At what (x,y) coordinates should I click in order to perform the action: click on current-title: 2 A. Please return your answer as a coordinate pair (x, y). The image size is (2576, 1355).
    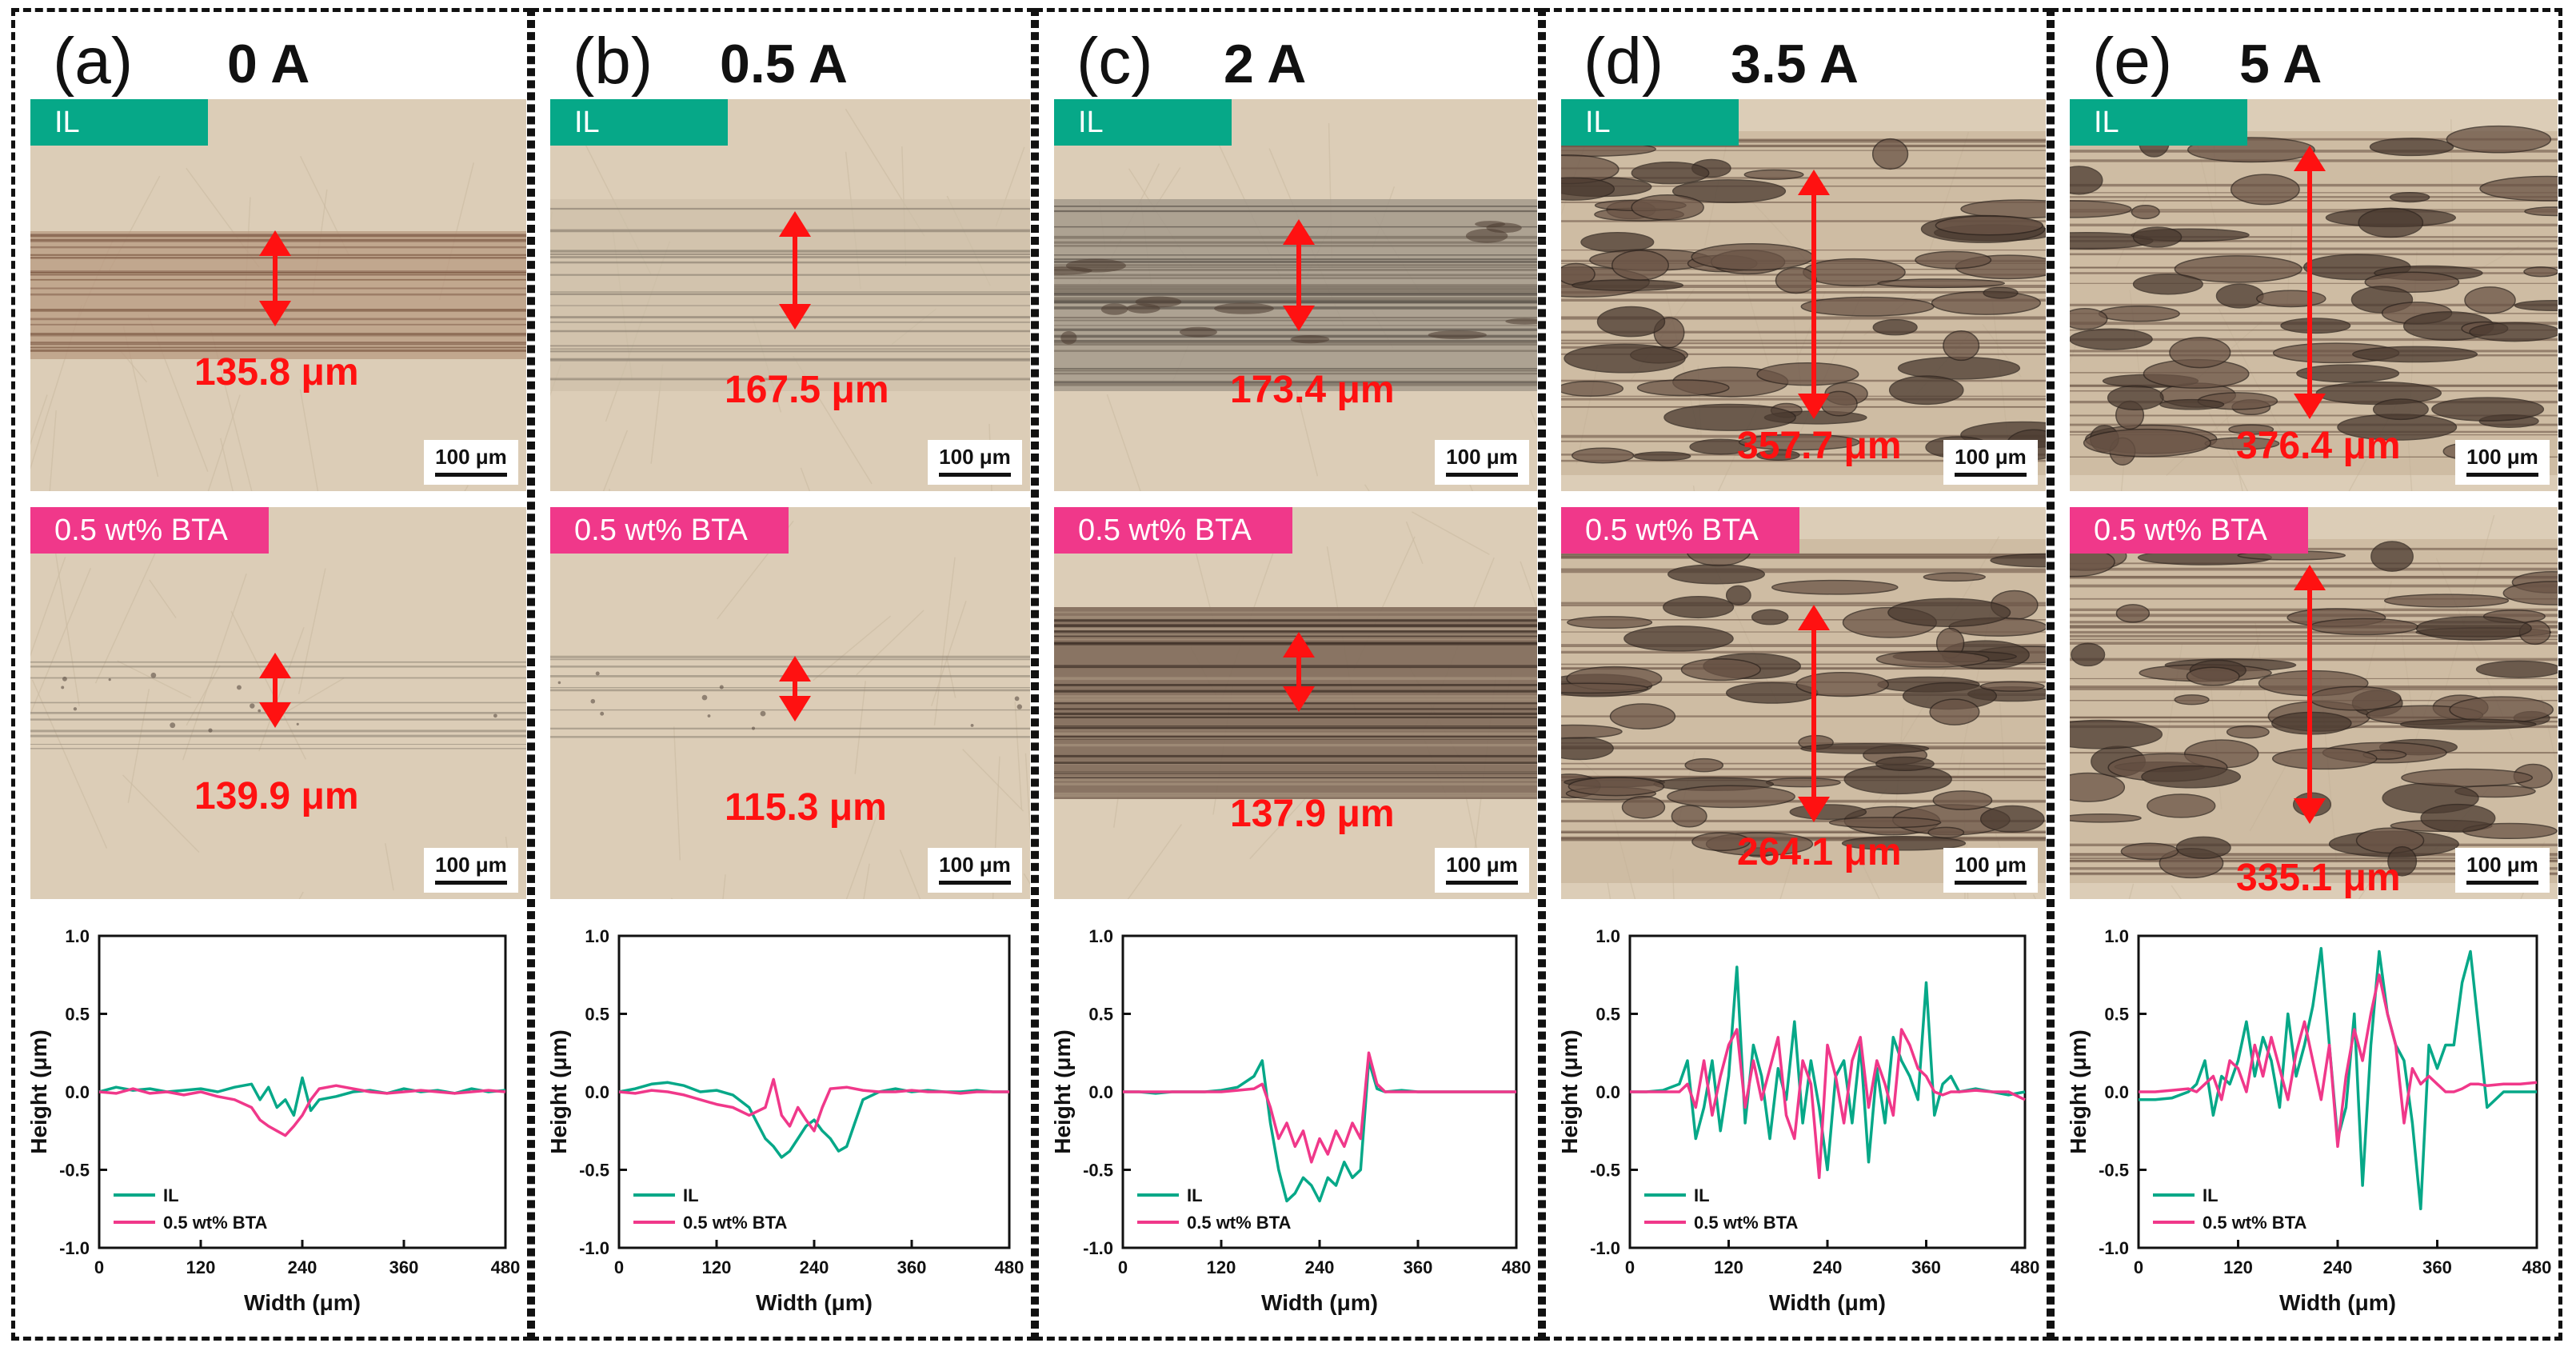
    Looking at the image, I should click on (1265, 64).